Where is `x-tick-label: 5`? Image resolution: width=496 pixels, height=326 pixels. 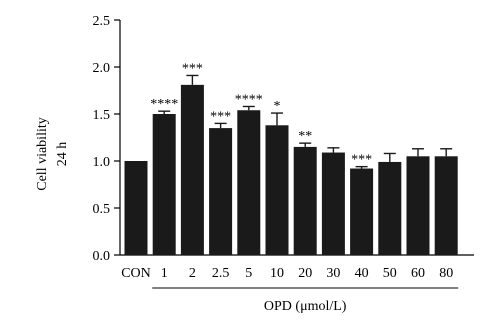 x-tick-label: 5 is located at coordinates (248, 273).